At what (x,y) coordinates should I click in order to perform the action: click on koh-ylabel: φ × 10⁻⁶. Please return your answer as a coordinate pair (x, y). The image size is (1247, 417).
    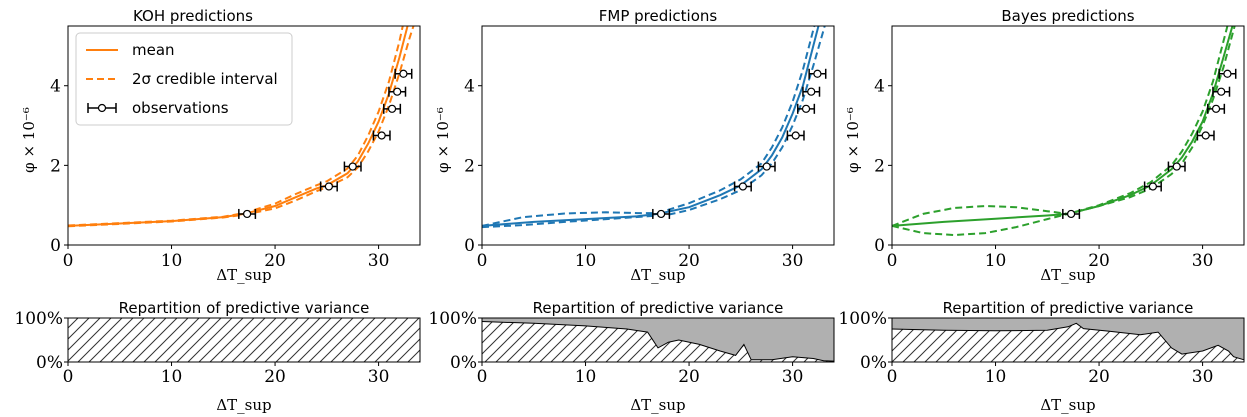
    Looking at the image, I should click on (29, 140).